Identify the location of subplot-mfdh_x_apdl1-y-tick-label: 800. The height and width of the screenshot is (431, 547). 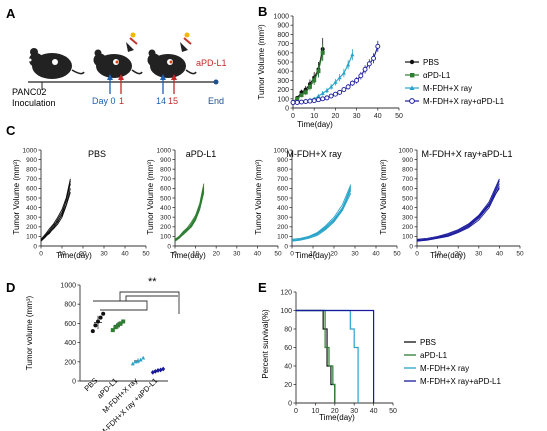
(407, 169).